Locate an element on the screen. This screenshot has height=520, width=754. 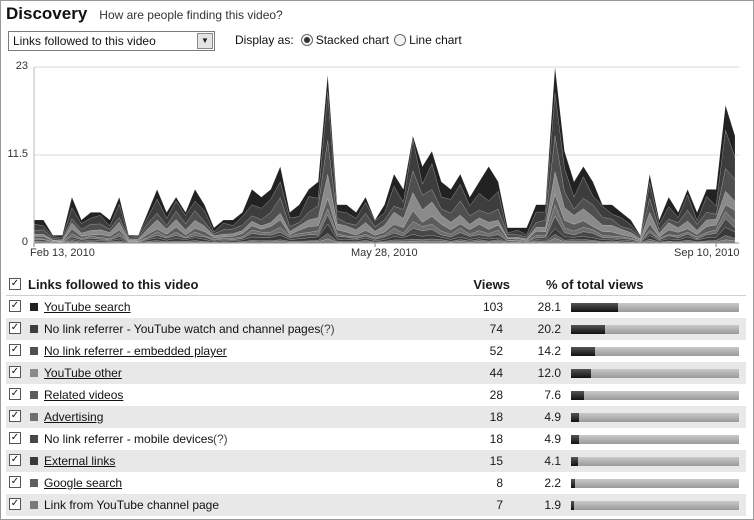
views-value: 15 is located at coordinates (496, 461).